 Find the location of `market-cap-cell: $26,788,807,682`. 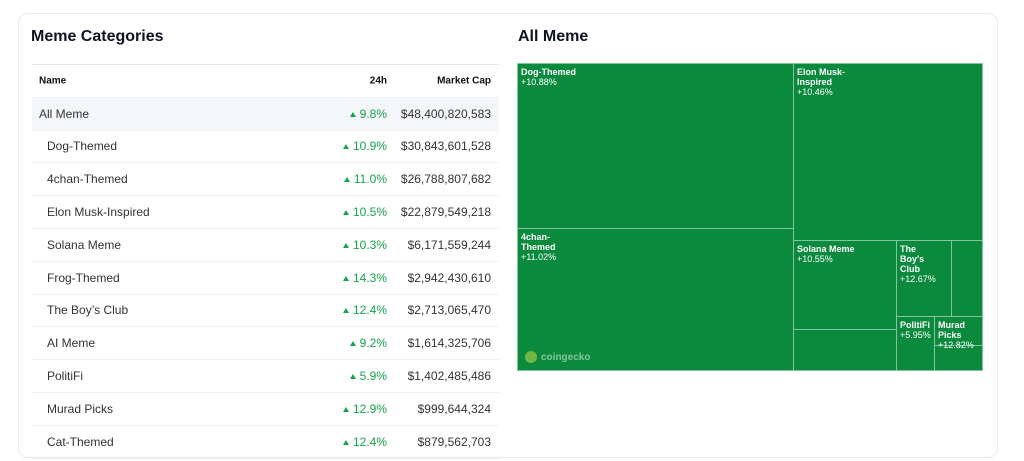

market-cap-cell: $26,788,807,682 is located at coordinates (445, 179).